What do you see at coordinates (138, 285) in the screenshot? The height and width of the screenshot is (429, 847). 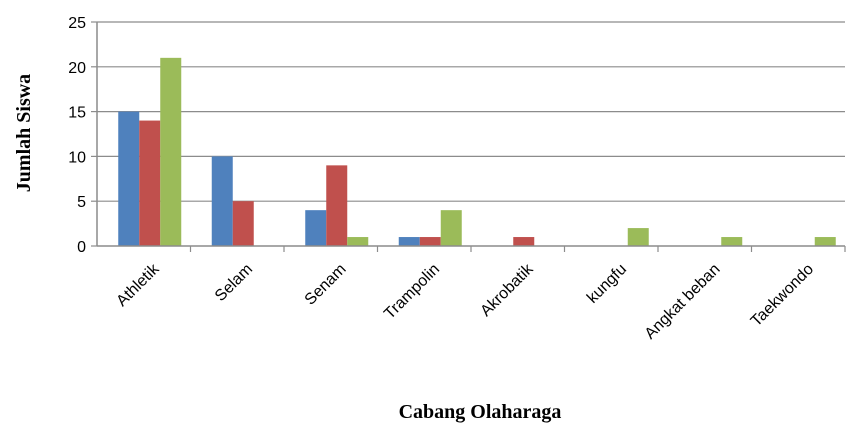 I see `x-category-label: Athletik` at bounding box center [138, 285].